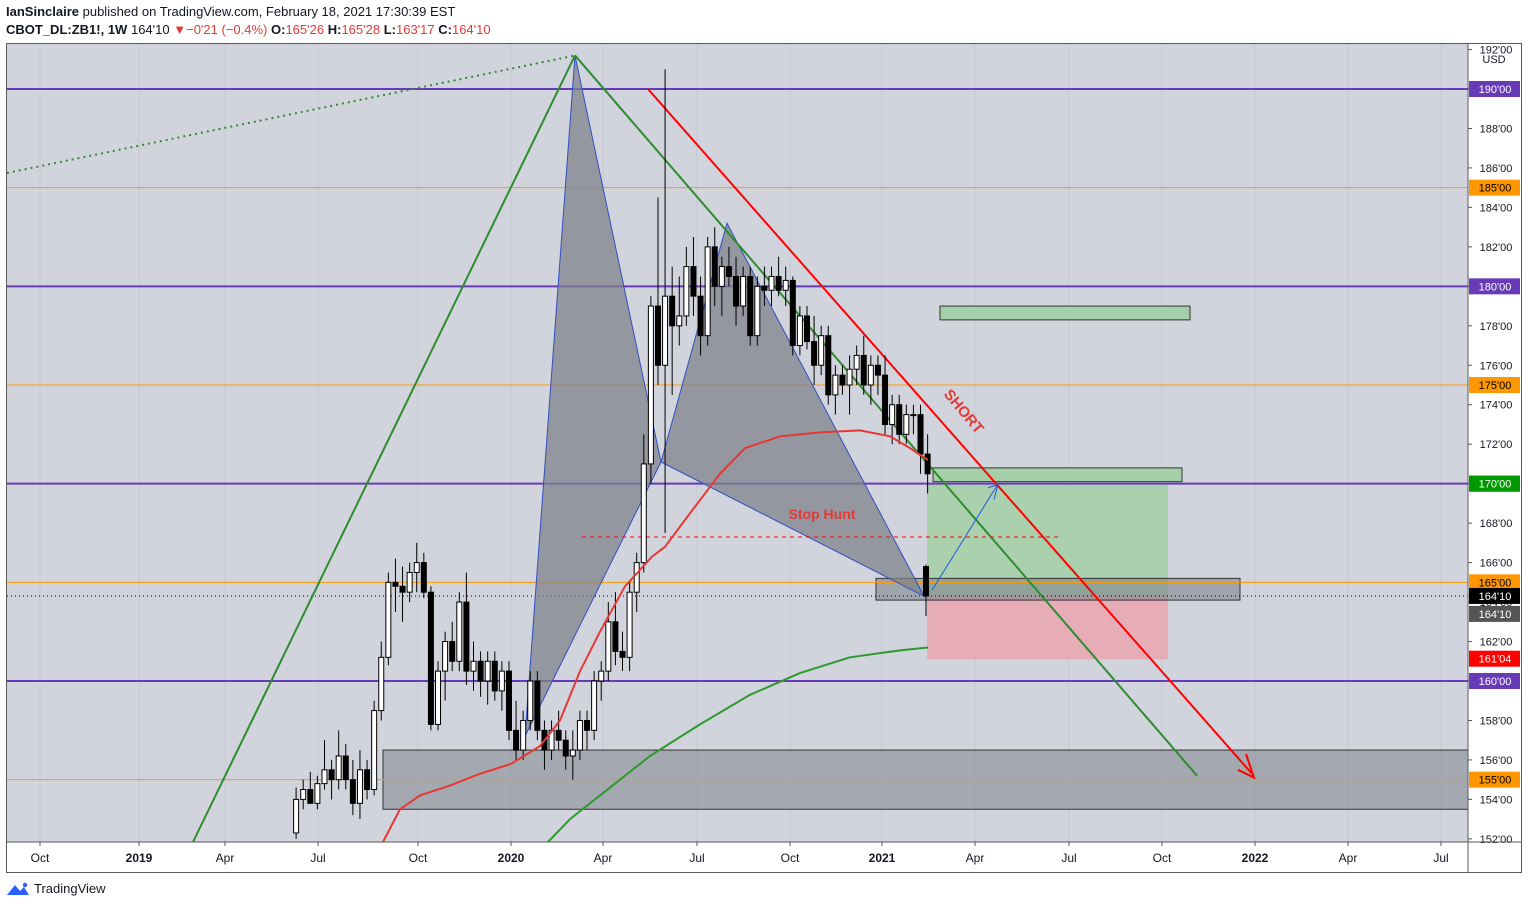 The height and width of the screenshot is (909, 1528). What do you see at coordinates (1047, 628) in the screenshot?
I see `stop-loss-zone` at bounding box center [1047, 628].